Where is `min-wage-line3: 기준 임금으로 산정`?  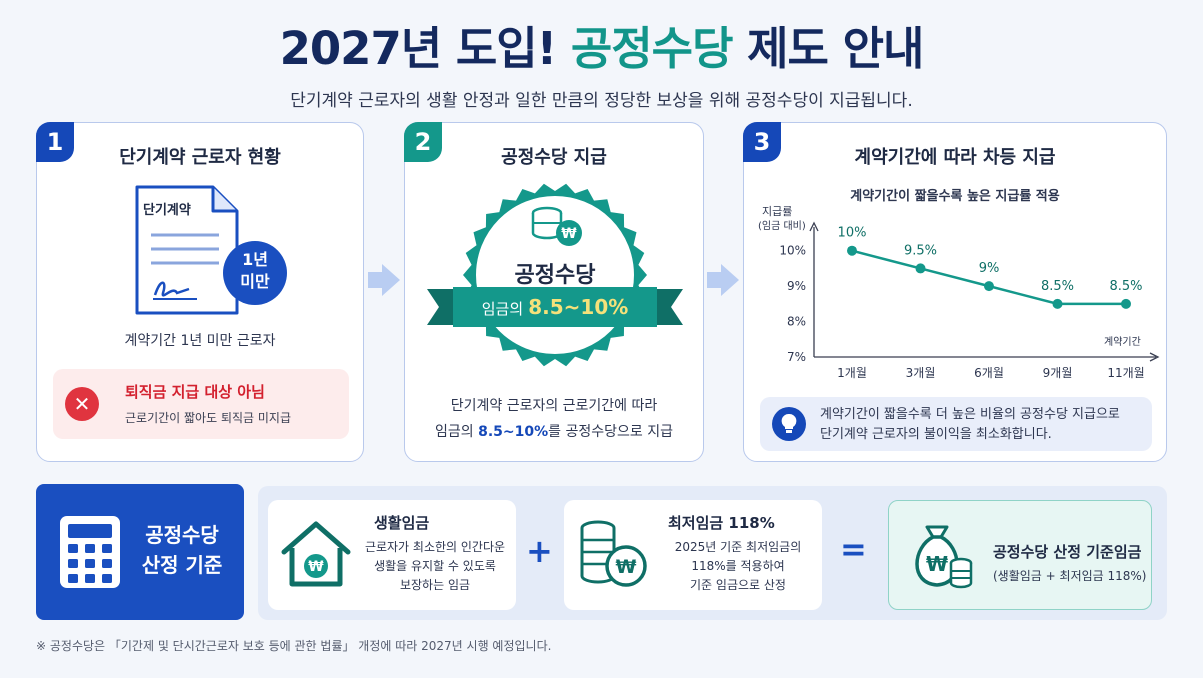
min-wage-line3: 기준 임금으로 산정 is located at coordinates (738, 585).